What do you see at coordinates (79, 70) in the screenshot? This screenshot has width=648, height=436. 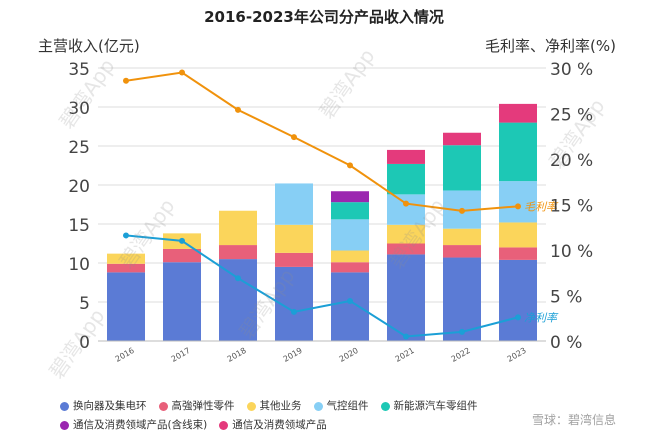 I see `y-tick-label-left: 35` at bounding box center [79, 70].